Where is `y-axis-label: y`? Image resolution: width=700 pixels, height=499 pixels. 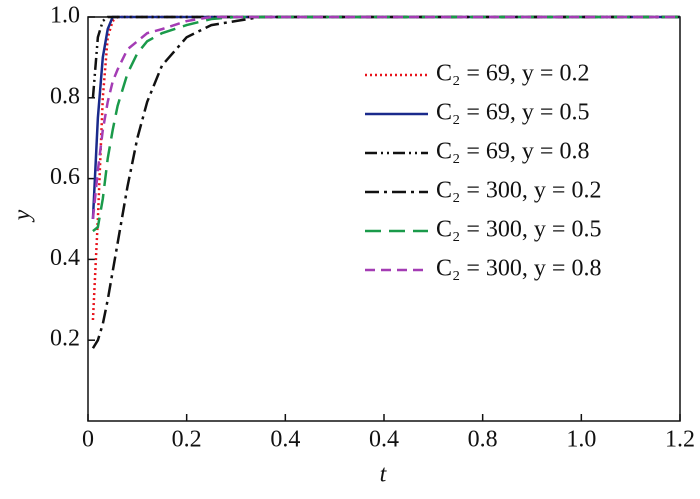 y-axis-label: y is located at coordinates (23, 215).